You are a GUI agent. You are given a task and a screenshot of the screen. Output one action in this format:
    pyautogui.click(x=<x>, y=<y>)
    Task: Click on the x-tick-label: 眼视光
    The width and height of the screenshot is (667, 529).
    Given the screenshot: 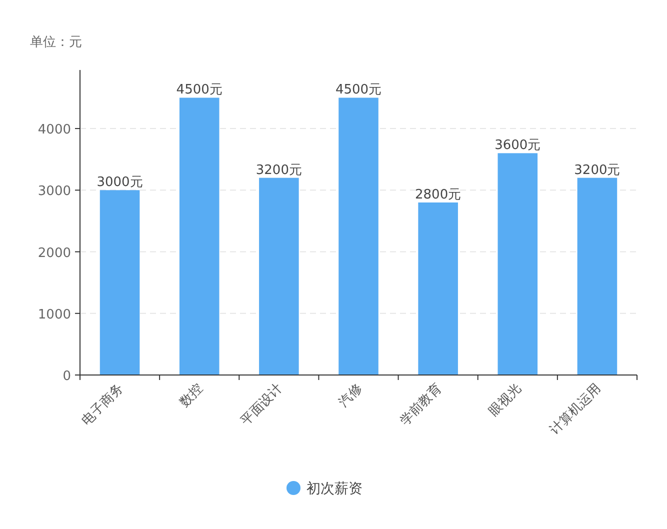 What is the action you would take?
    pyautogui.click(x=505, y=400)
    